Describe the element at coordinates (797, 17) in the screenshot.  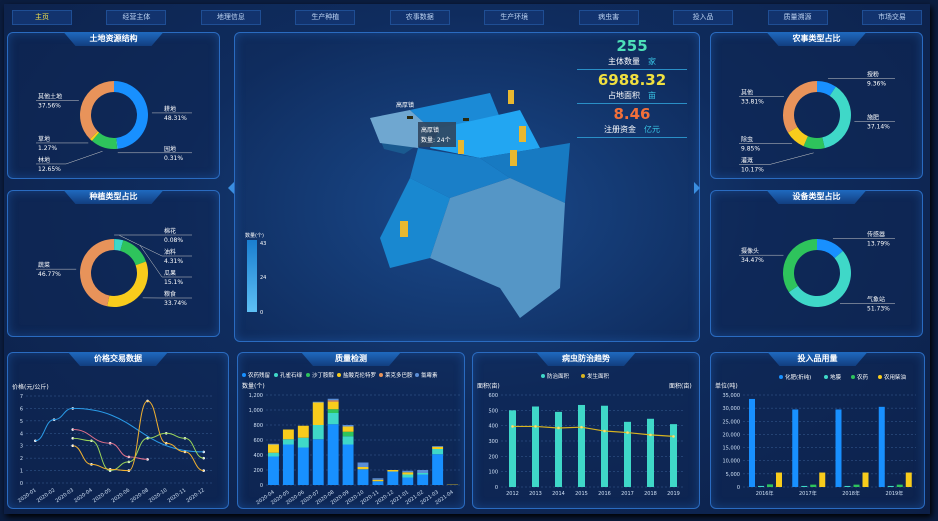
I see `nav-item: 质量溯源` at that location.